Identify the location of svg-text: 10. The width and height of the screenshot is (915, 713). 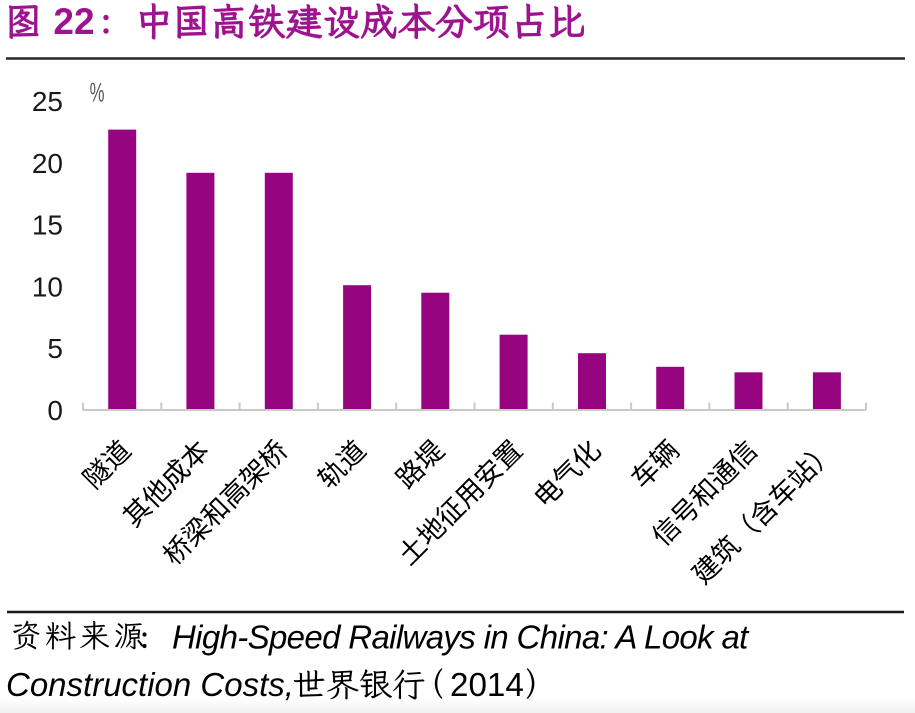
(47, 286).